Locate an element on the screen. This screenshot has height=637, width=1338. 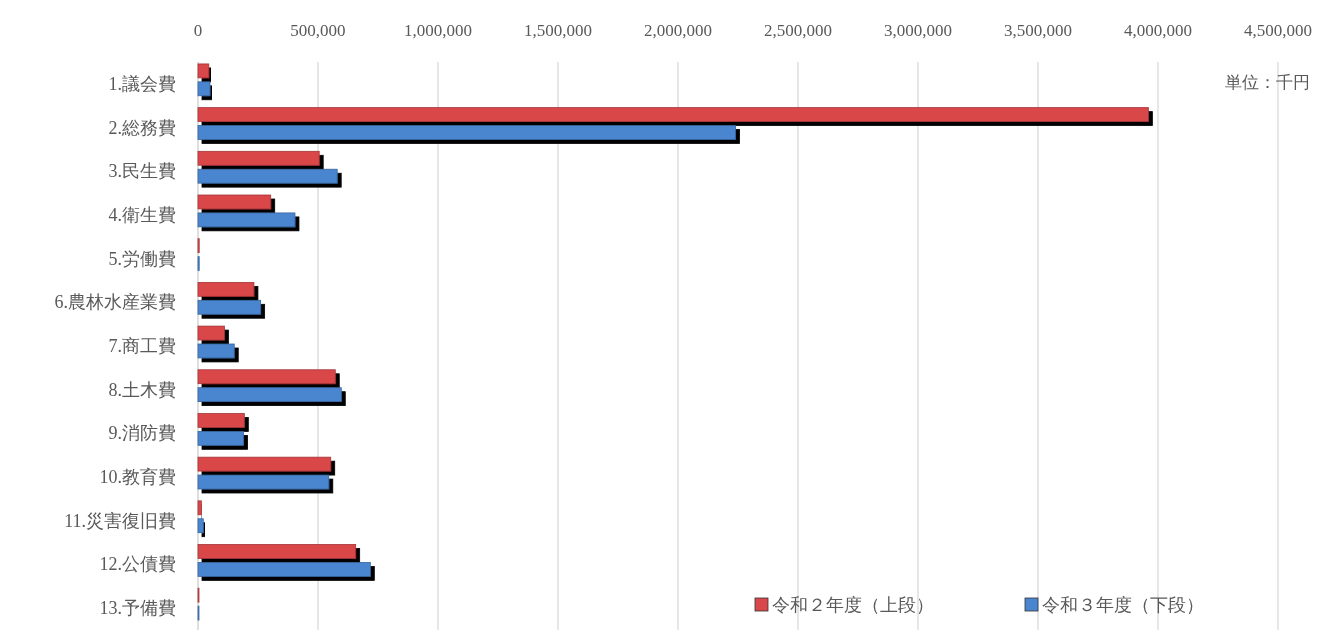
y-tick-label: 9.消防費 is located at coordinates (142, 433).